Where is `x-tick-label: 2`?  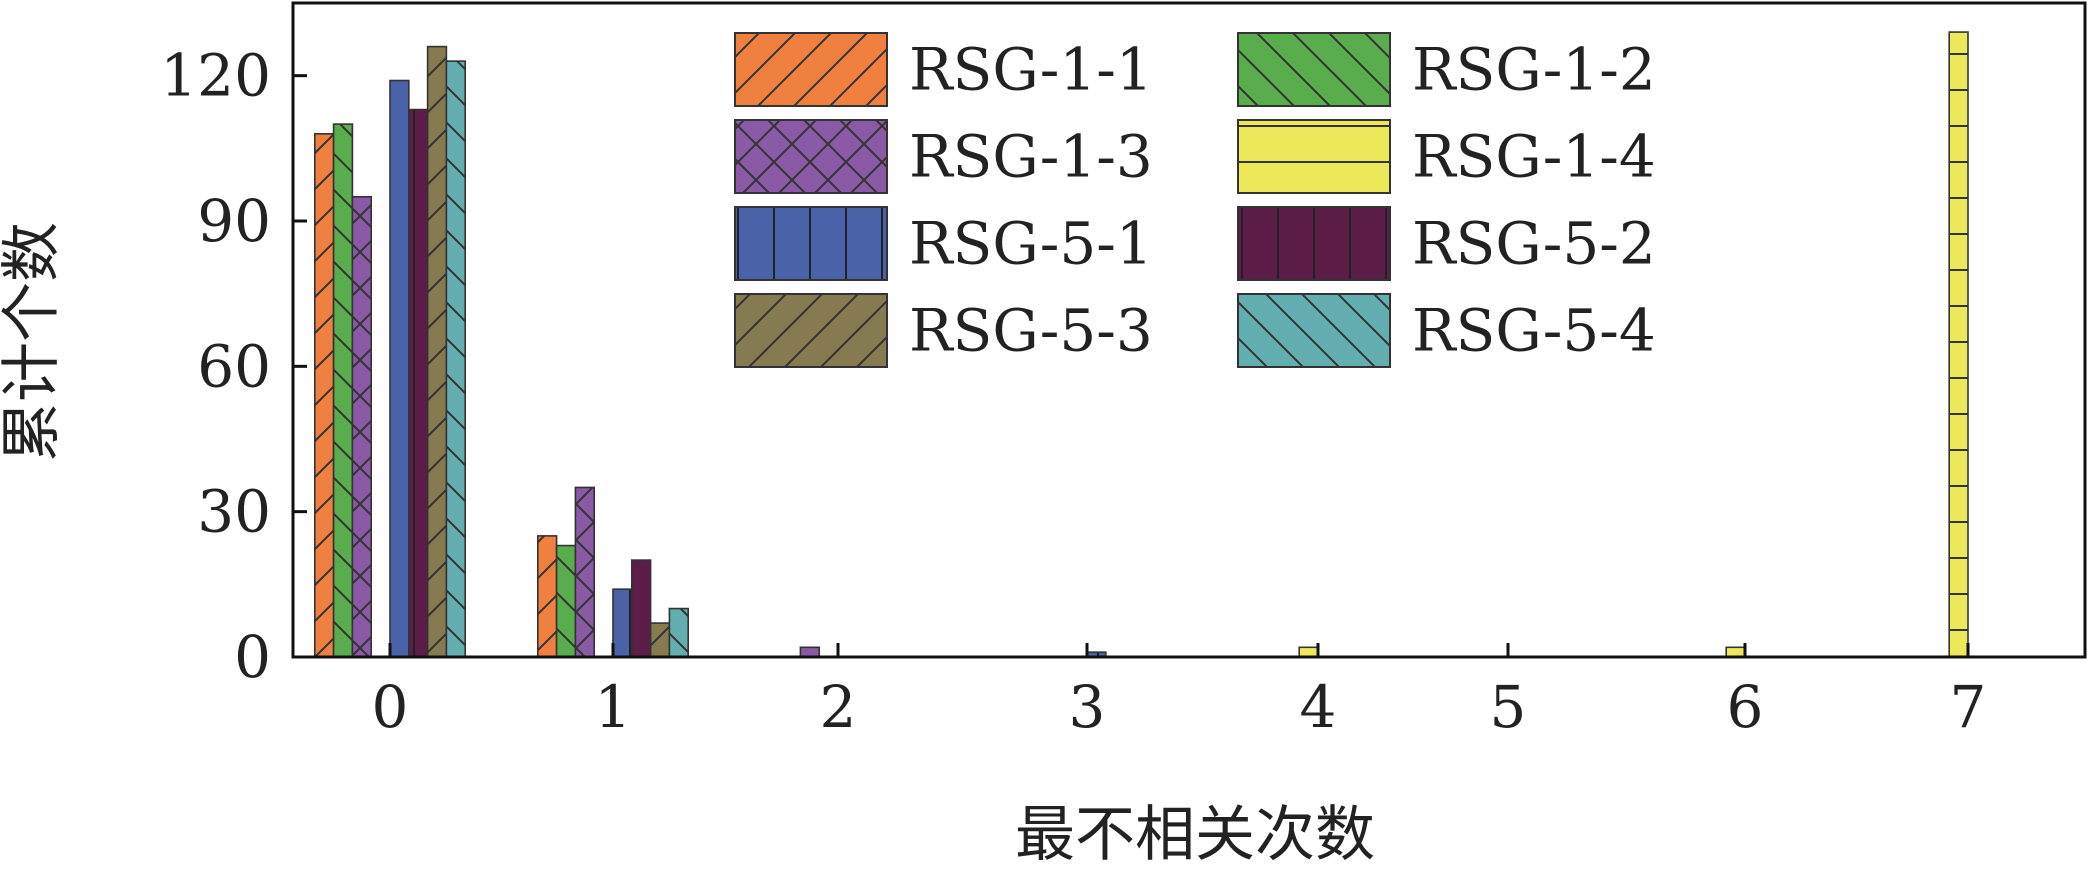 x-tick-label: 2 is located at coordinates (838, 707).